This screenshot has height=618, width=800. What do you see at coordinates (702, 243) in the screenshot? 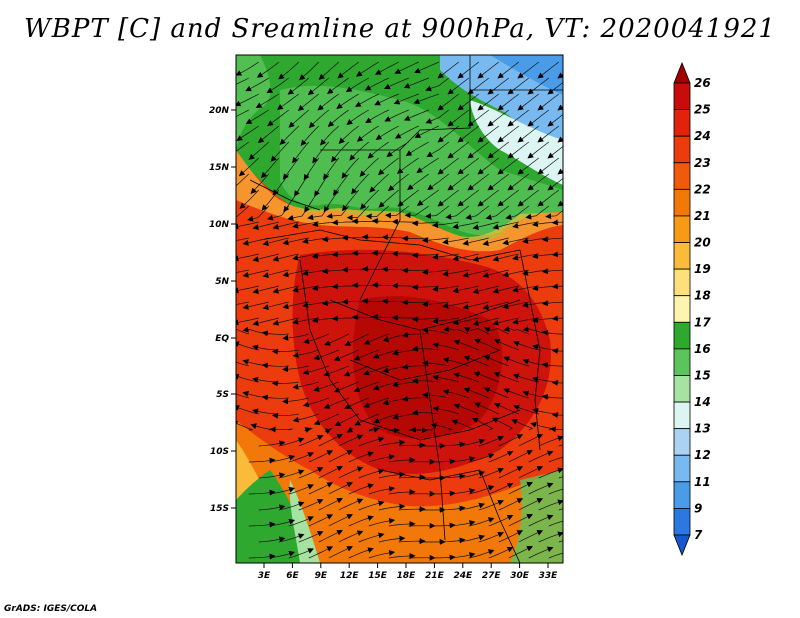
I see `colorbar-label: 20` at bounding box center [702, 243].